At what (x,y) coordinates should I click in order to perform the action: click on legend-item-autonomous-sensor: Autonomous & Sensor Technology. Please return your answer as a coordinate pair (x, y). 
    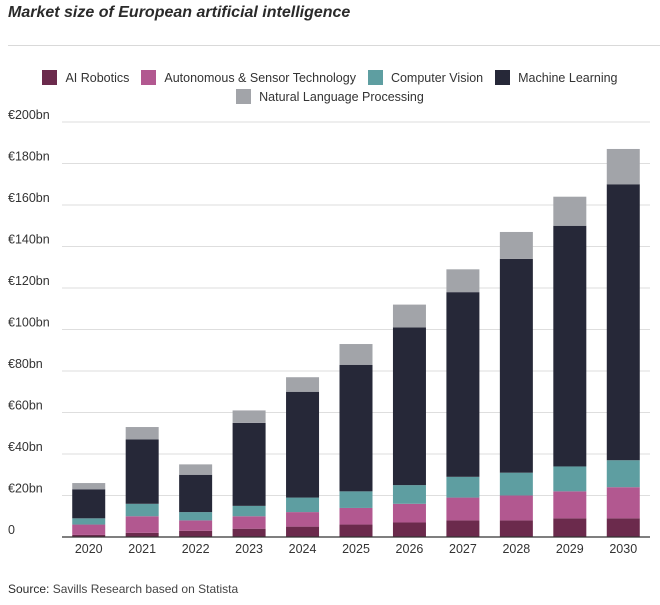
    Looking at the image, I should click on (248, 77).